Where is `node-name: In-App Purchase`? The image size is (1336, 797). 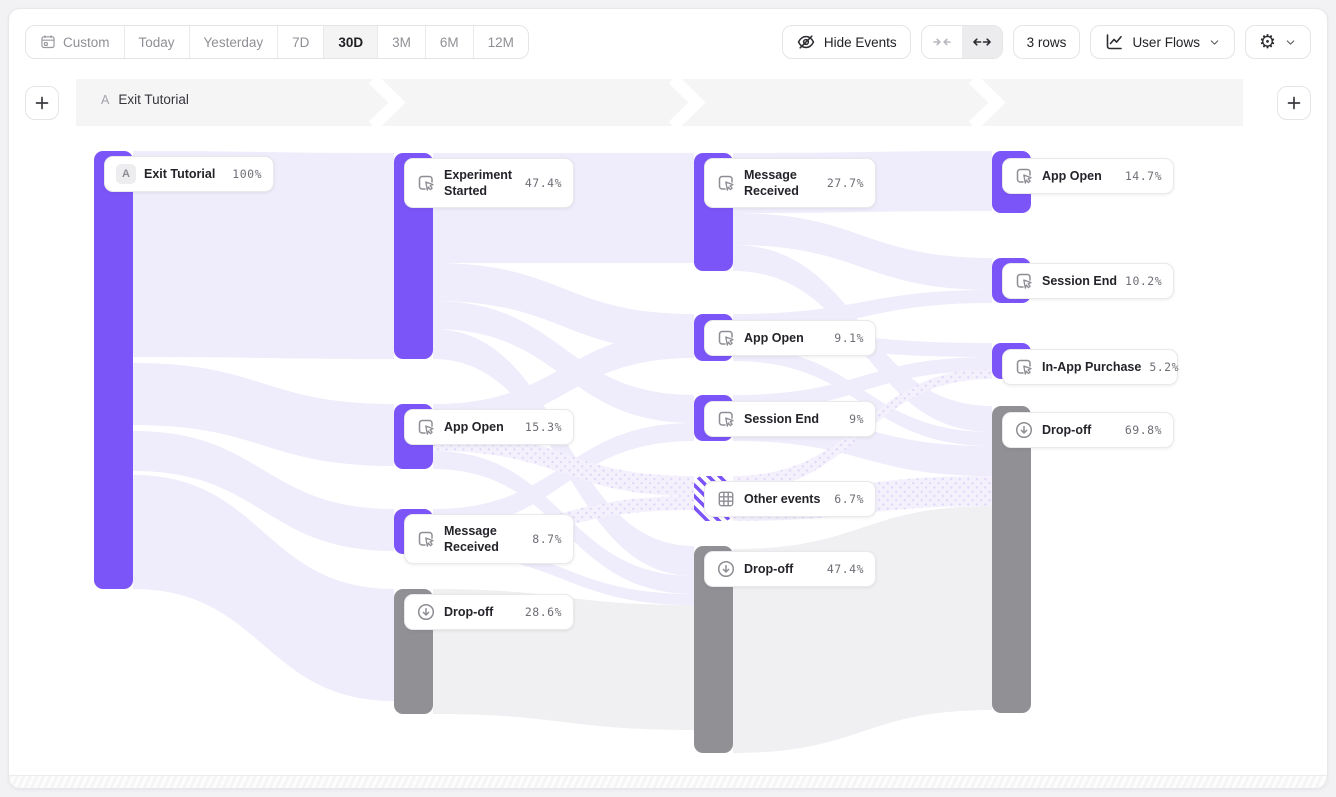
node-name: In-App Purchase is located at coordinates (1092, 366).